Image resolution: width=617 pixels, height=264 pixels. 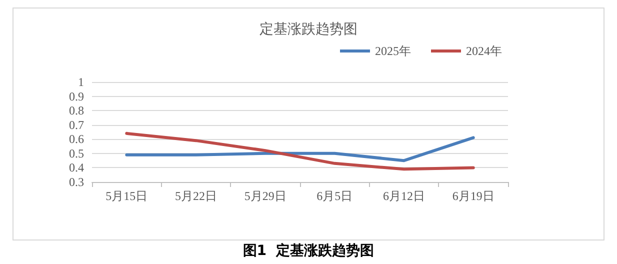 I want to click on x-tick-label: 6月12日, so click(x=404, y=196).